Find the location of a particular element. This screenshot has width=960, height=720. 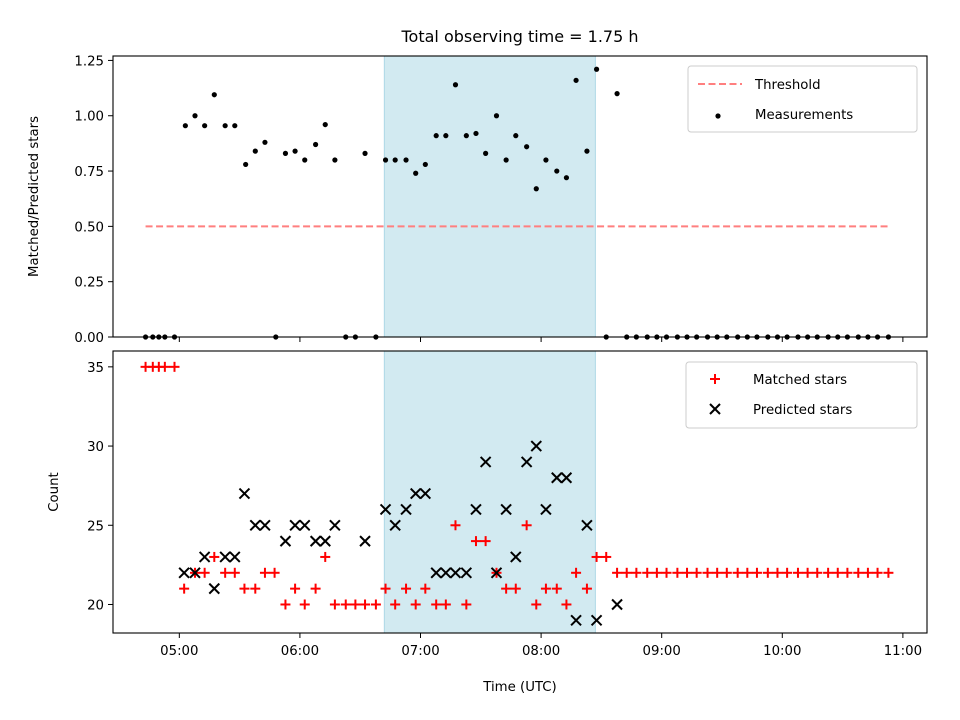

y-tick-label: 0.25 is located at coordinates (89, 283).